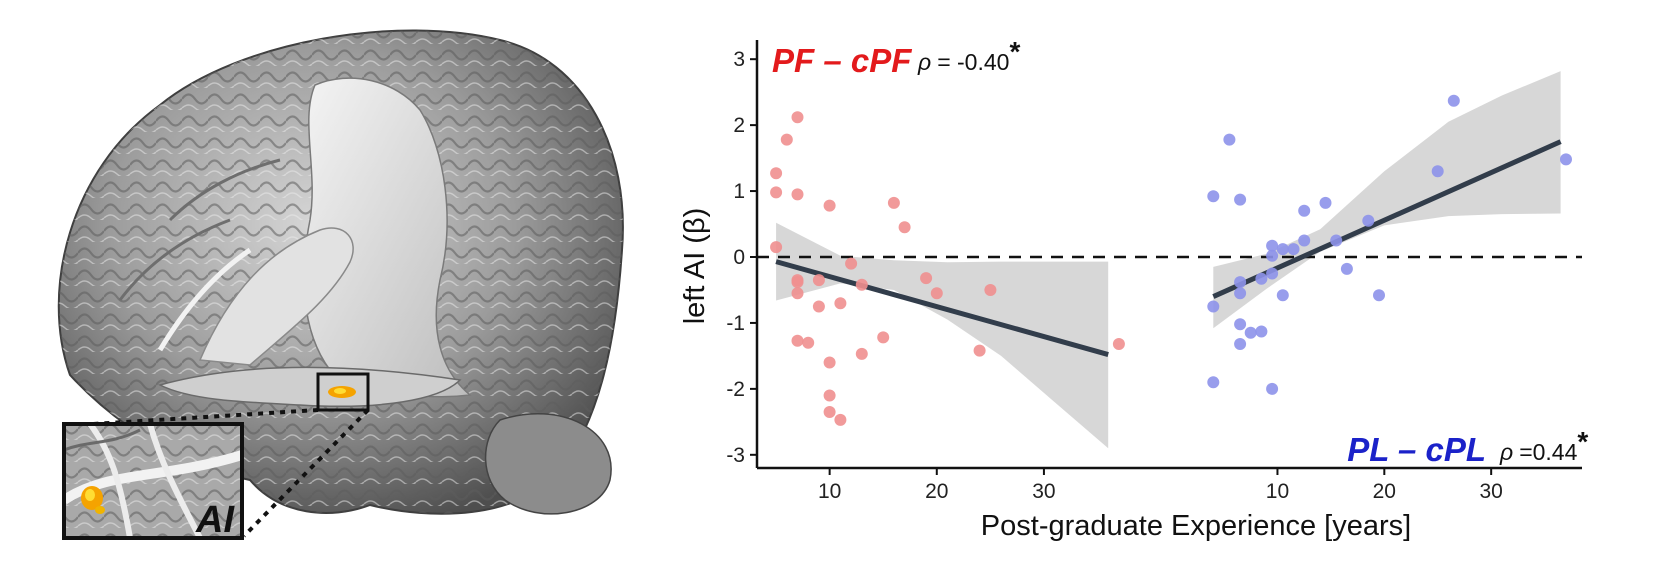 Image resolution: width=1662 pixels, height=579 pixels. What do you see at coordinates (695, 266) in the screenshot?
I see `y-axis-label: left AI (β)` at bounding box center [695, 266].